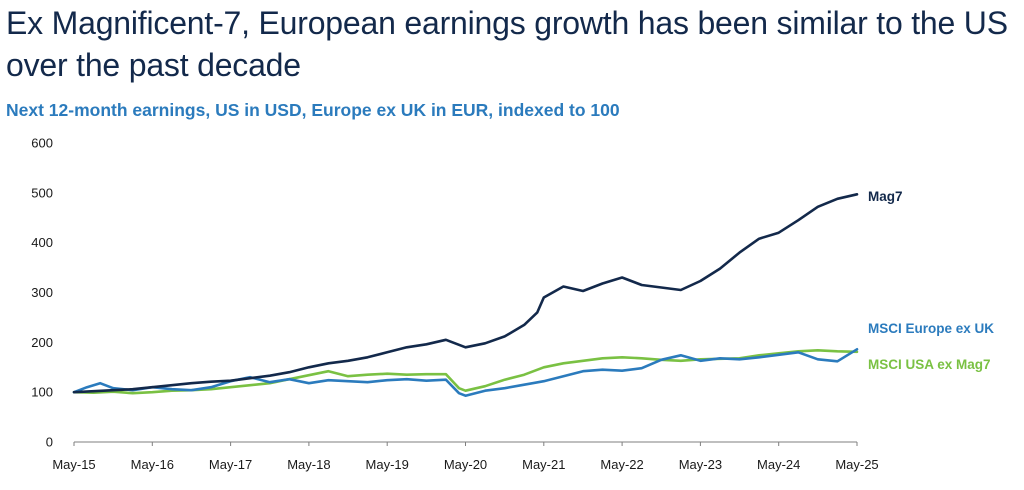  Describe the element at coordinates (73, 464) in the screenshot. I see `x-tick-label: May-15` at that location.